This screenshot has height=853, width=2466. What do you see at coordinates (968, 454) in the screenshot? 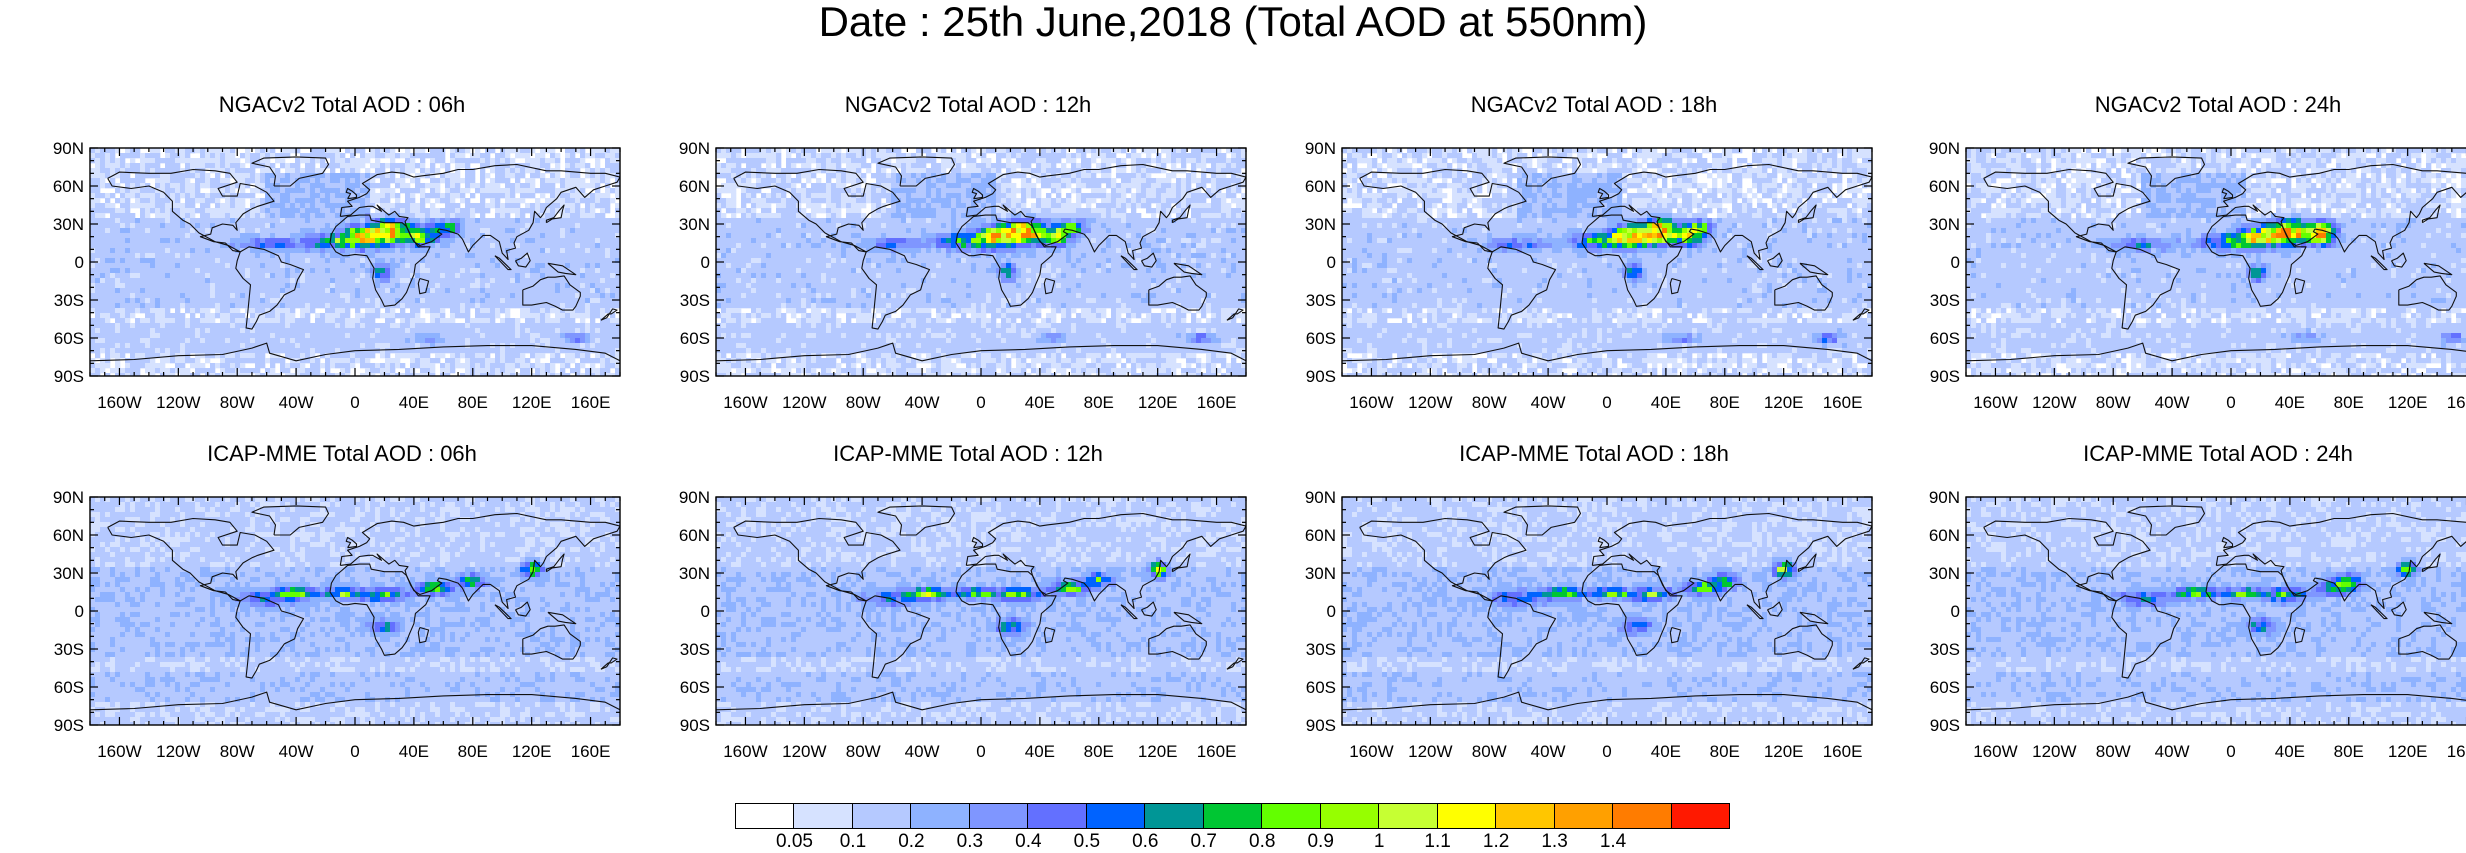
I see `panel-title: ICAP-MME Total AOD : 12h` at bounding box center [968, 454].